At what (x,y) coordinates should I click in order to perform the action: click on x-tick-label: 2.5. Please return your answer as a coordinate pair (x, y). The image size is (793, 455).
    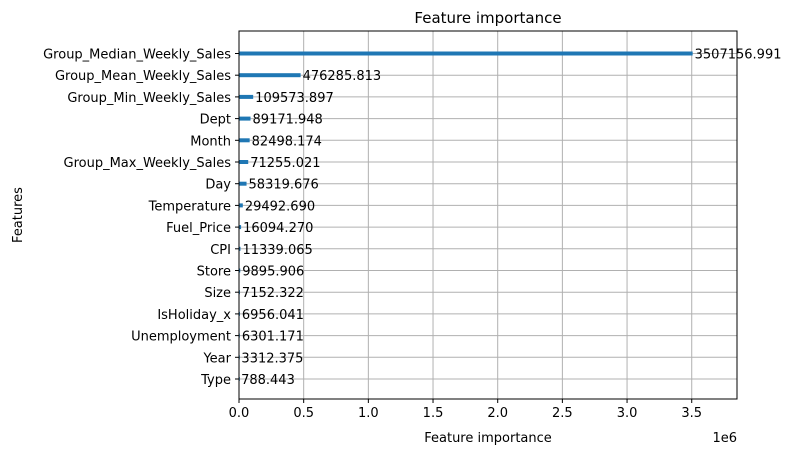
    Looking at the image, I should click on (562, 413).